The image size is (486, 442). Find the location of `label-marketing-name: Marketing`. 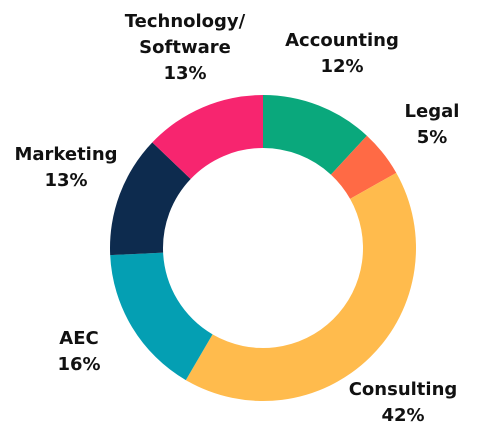

label-marketing-name: Marketing is located at coordinates (66, 154).